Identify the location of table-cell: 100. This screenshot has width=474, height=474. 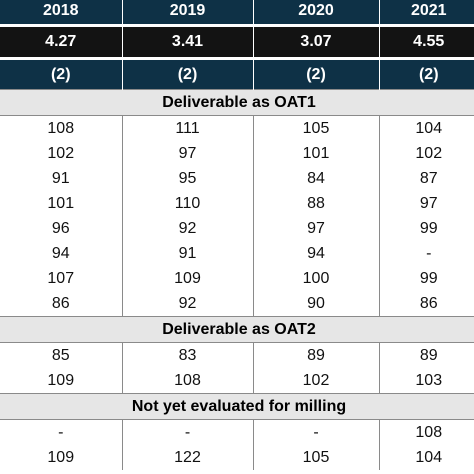
(316, 278).